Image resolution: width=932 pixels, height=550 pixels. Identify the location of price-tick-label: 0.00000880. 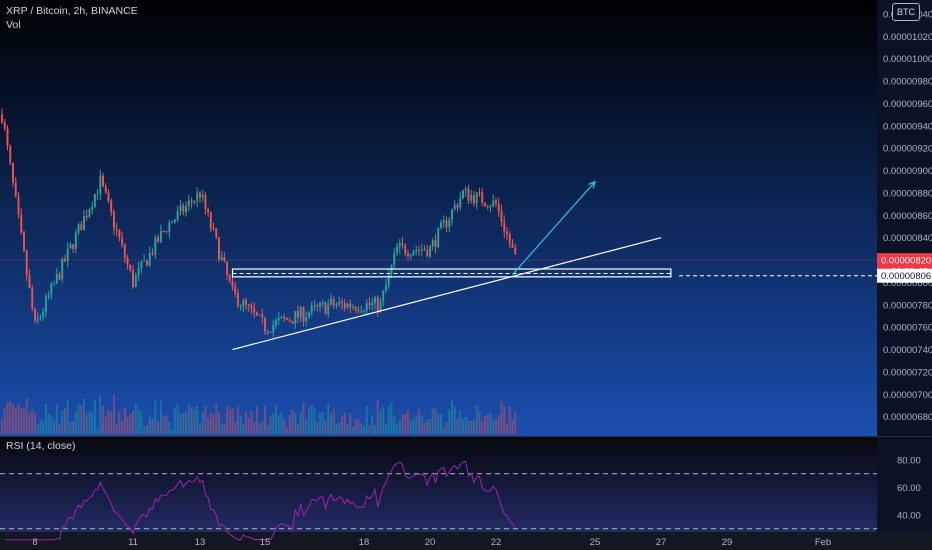
(907, 193).